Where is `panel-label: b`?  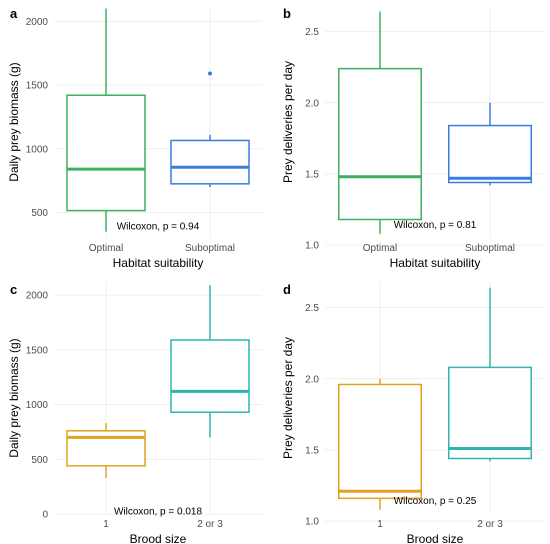
panel-label: b is located at coordinates (287, 13).